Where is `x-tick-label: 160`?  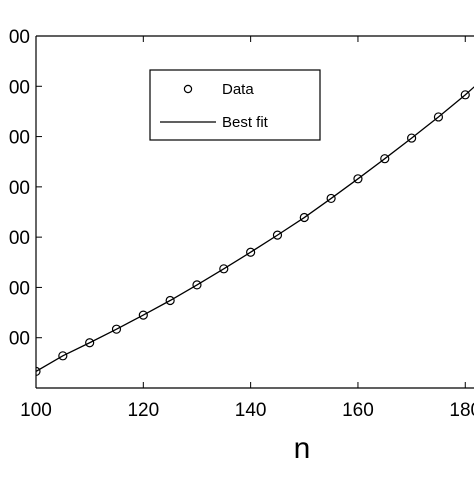
x-tick-label: 160 is located at coordinates (358, 410).